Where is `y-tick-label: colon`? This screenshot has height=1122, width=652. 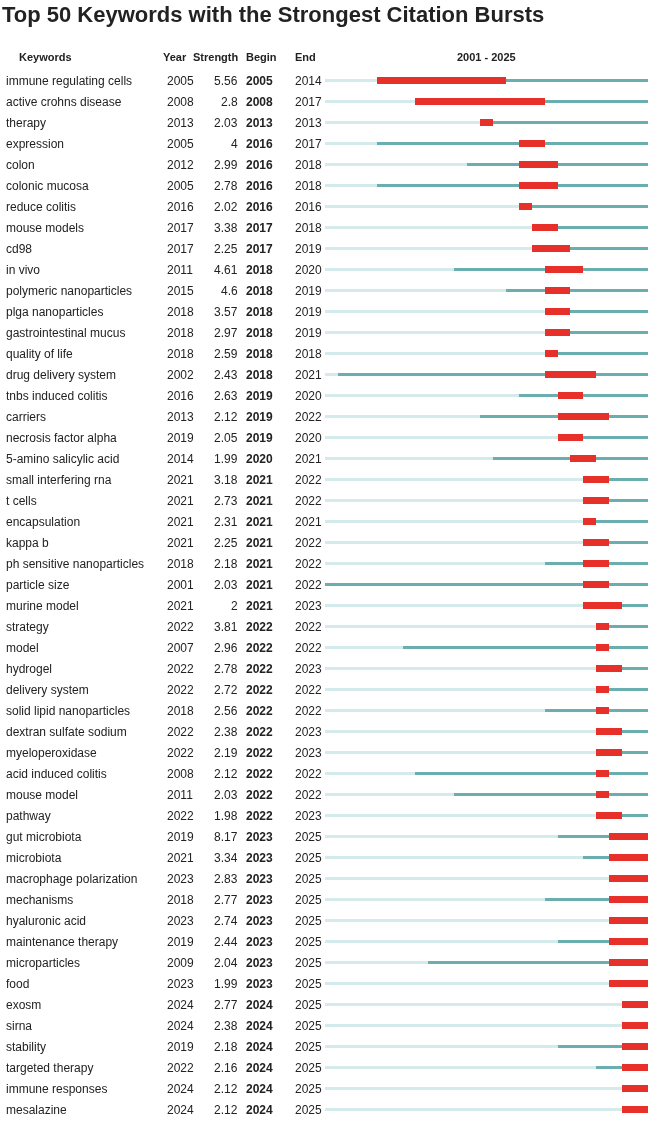
y-tick-label: colon is located at coordinates (20, 165).